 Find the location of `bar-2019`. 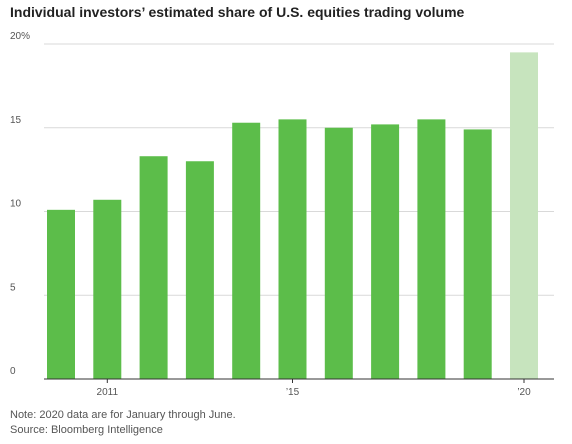

bar-2019 is located at coordinates (477, 254).